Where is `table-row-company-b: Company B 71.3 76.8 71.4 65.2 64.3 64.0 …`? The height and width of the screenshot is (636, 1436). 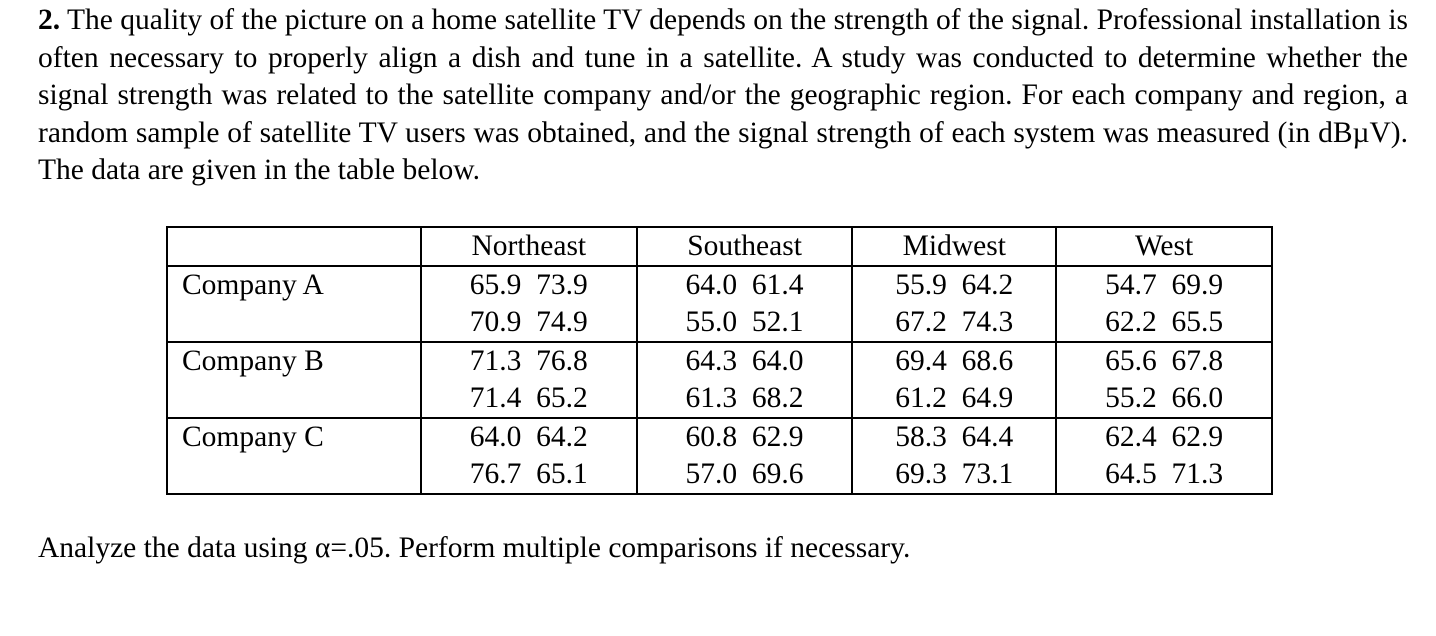 table-row-company-b: Company B 71.3 76.8 71.4 65.2 64.3 64.0 … is located at coordinates (719, 380).